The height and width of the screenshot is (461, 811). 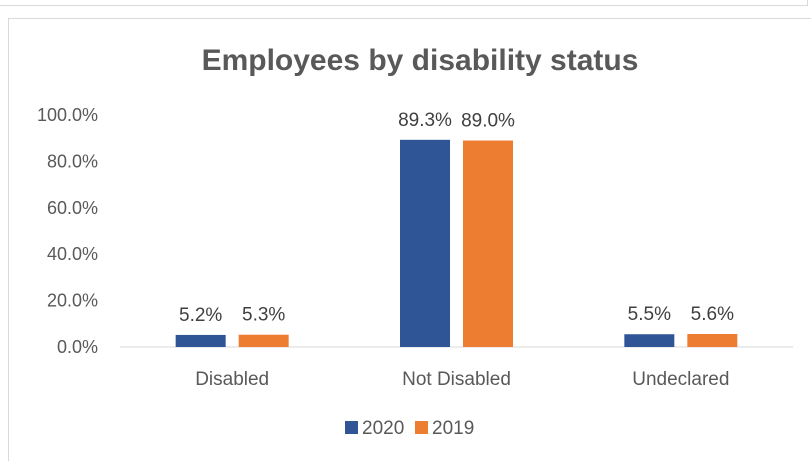 I want to click on legend-label: 2020, so click(x=383, y=428).